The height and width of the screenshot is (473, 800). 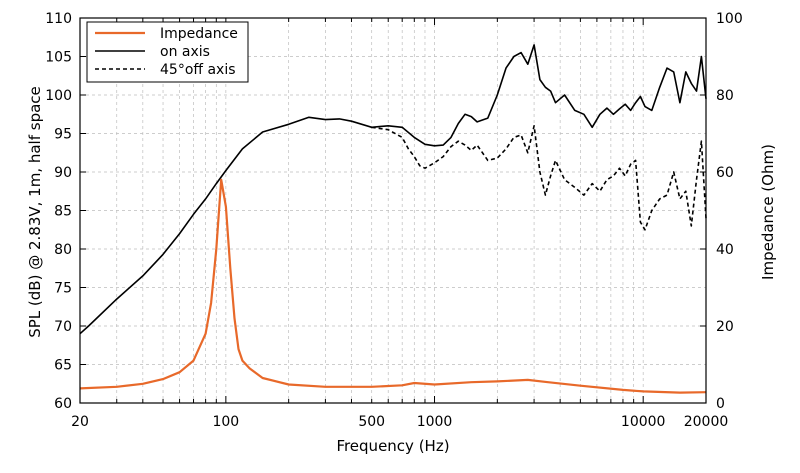 I want to click on y-tick-label: 75, so click(x=63, y=289).